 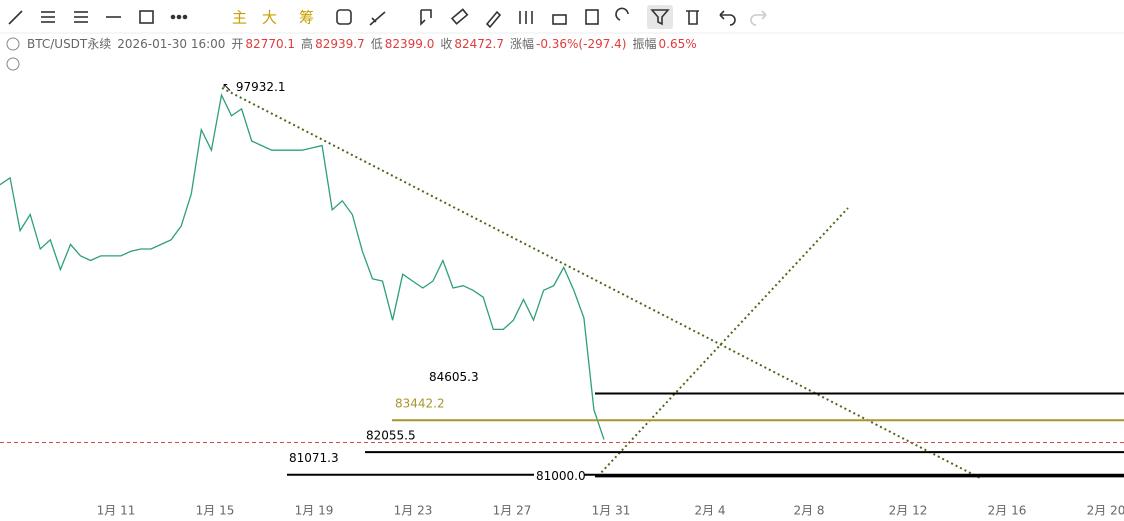 I want to click on x-tick-label: 2月 4, so click(x=709, y=511).